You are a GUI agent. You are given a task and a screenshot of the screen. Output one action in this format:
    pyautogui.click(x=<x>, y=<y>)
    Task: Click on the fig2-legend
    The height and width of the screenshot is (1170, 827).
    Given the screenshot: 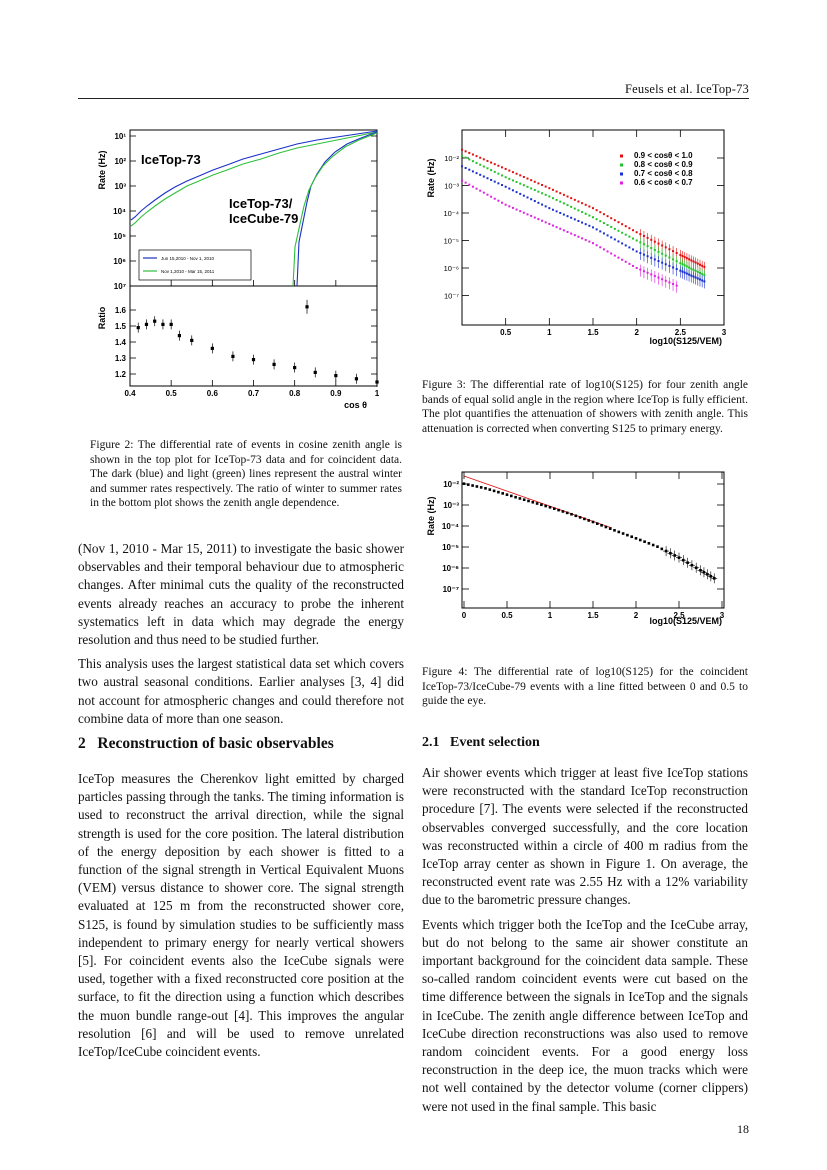 What is the action you would take?
    pyautogui.click(x=195, y=265)
    